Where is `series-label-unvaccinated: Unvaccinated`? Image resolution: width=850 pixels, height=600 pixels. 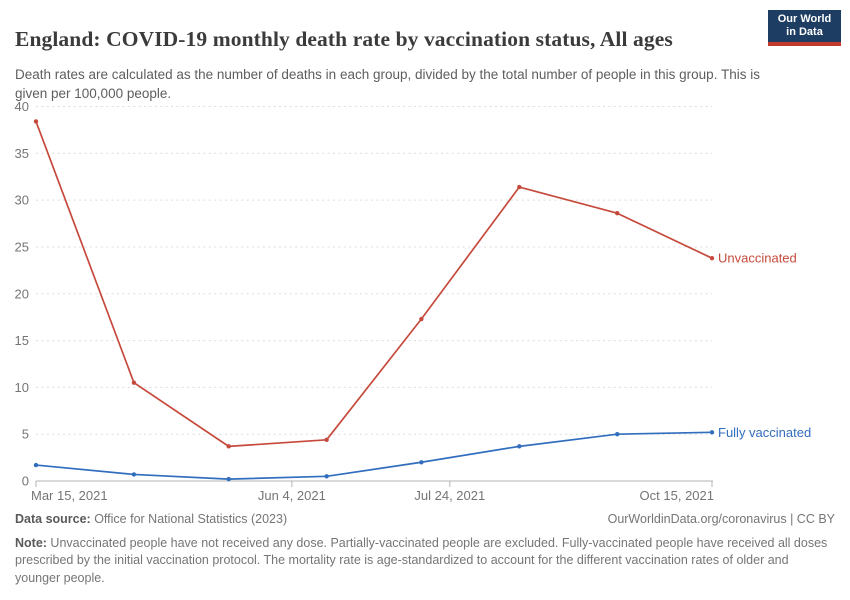
series-label-unvaccinated: Unvaccinated is located at coordinates (757, 258).